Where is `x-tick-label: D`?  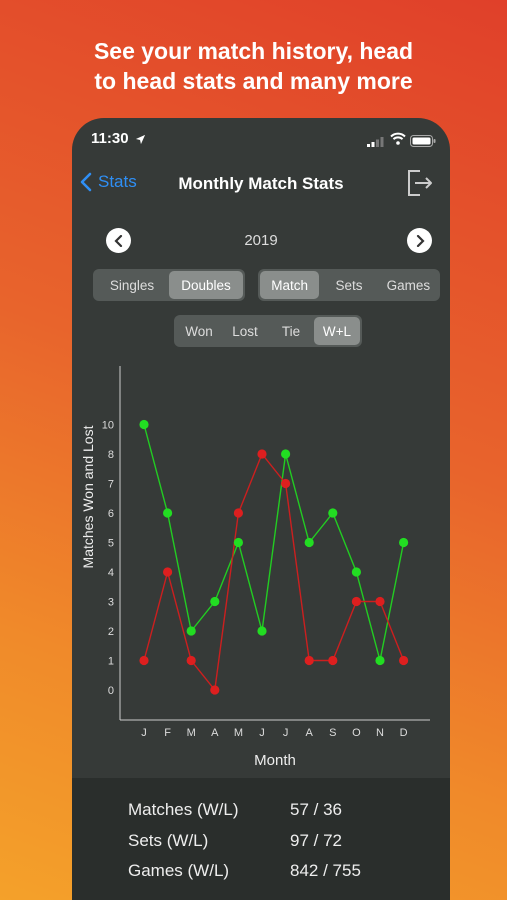 x-tick-label: D is located at coordinates (404, 733).